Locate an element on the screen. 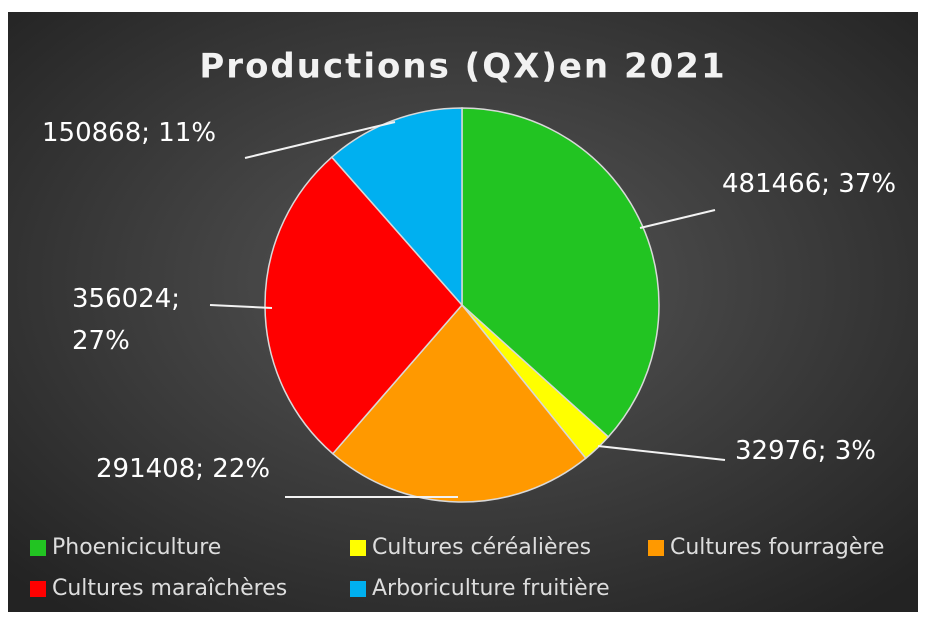 This screenshot has width=926, height=619. data-label: 150868; 11% is located at coordinates (129, 133).